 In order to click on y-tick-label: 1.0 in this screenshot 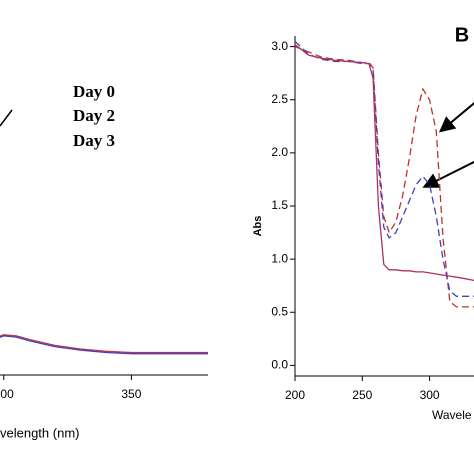, I will do `click(279, 258)`.